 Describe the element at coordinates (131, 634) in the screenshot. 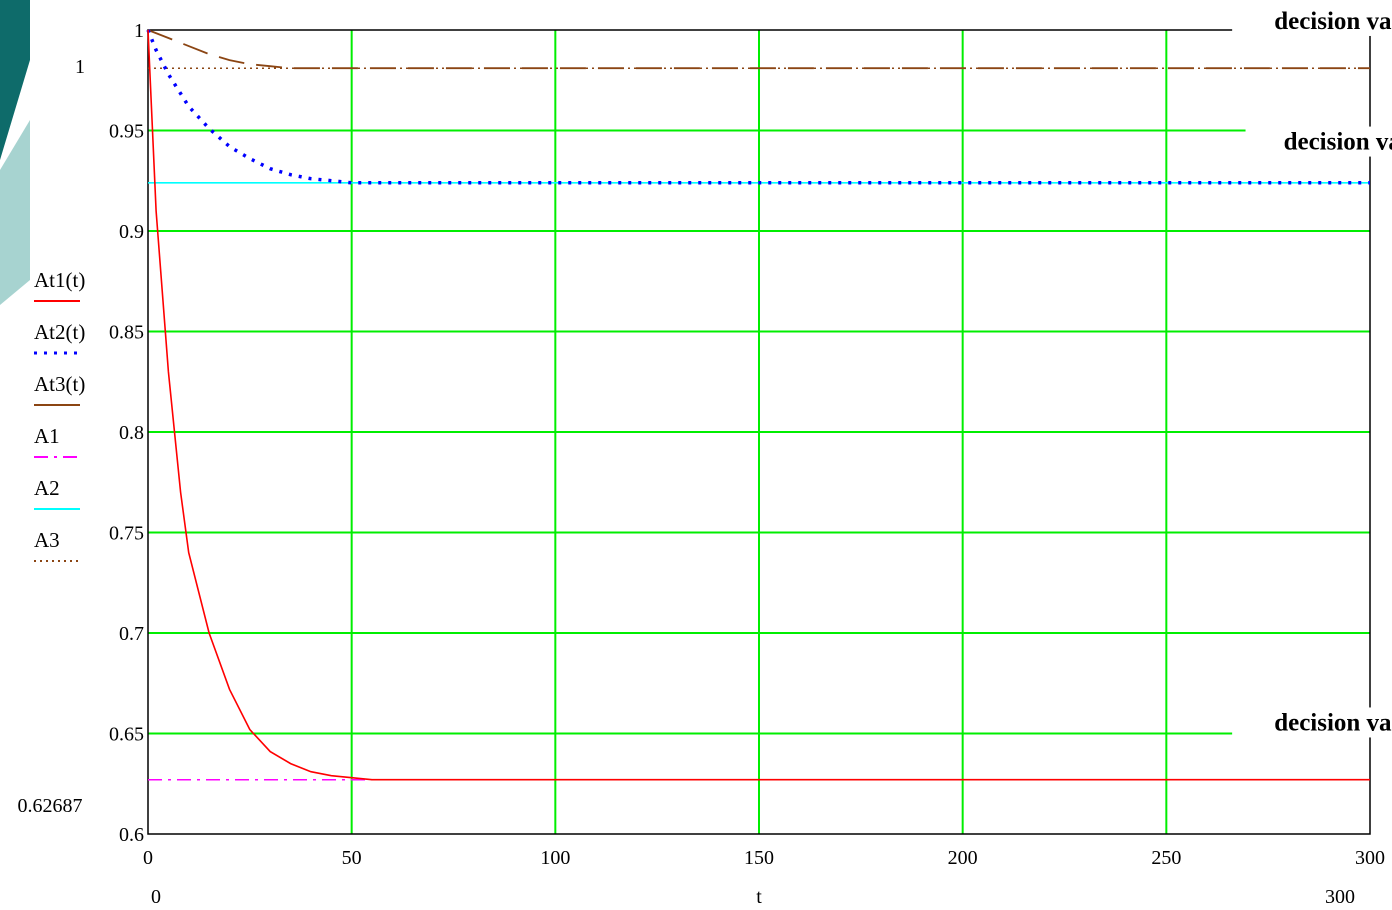

I see `y-tick-0.7: 0.7` at that location.